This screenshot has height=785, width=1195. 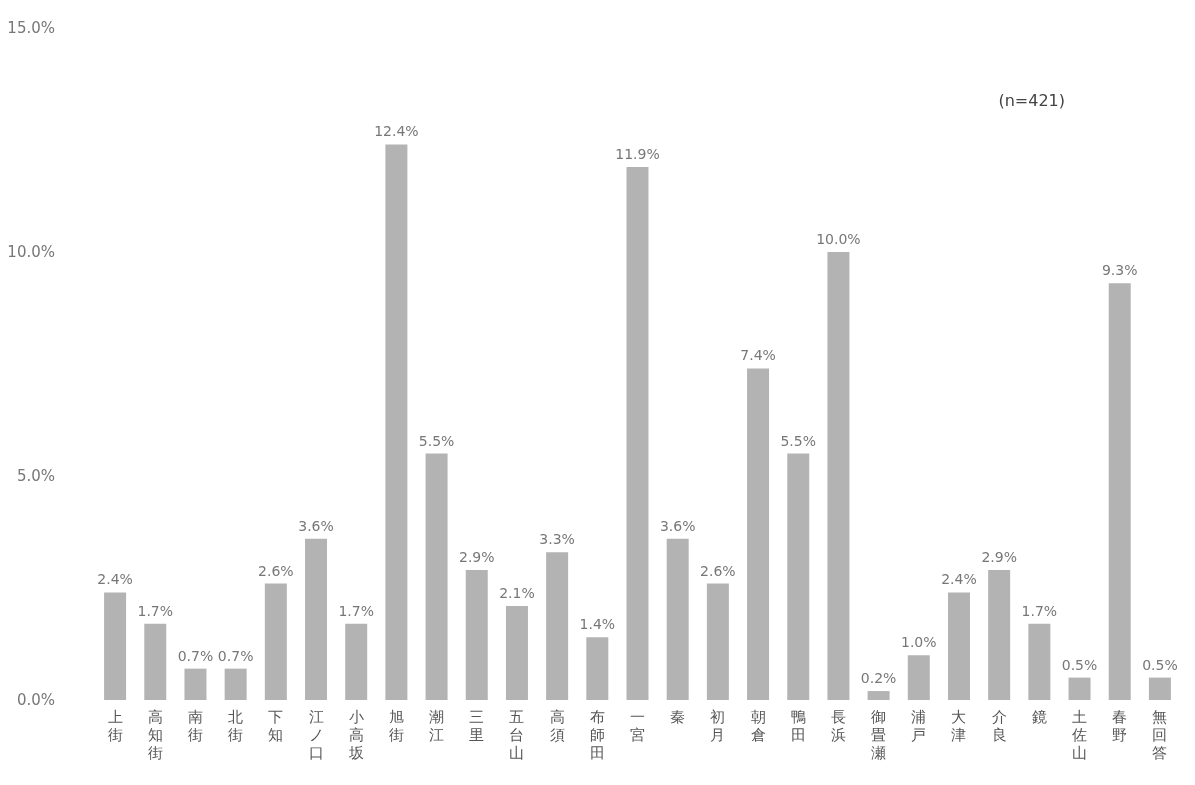 What do you see at coordinates (718, 726) in the screenshot?
I see `x-tick-label: 初月` at bounding box center [718, 726].